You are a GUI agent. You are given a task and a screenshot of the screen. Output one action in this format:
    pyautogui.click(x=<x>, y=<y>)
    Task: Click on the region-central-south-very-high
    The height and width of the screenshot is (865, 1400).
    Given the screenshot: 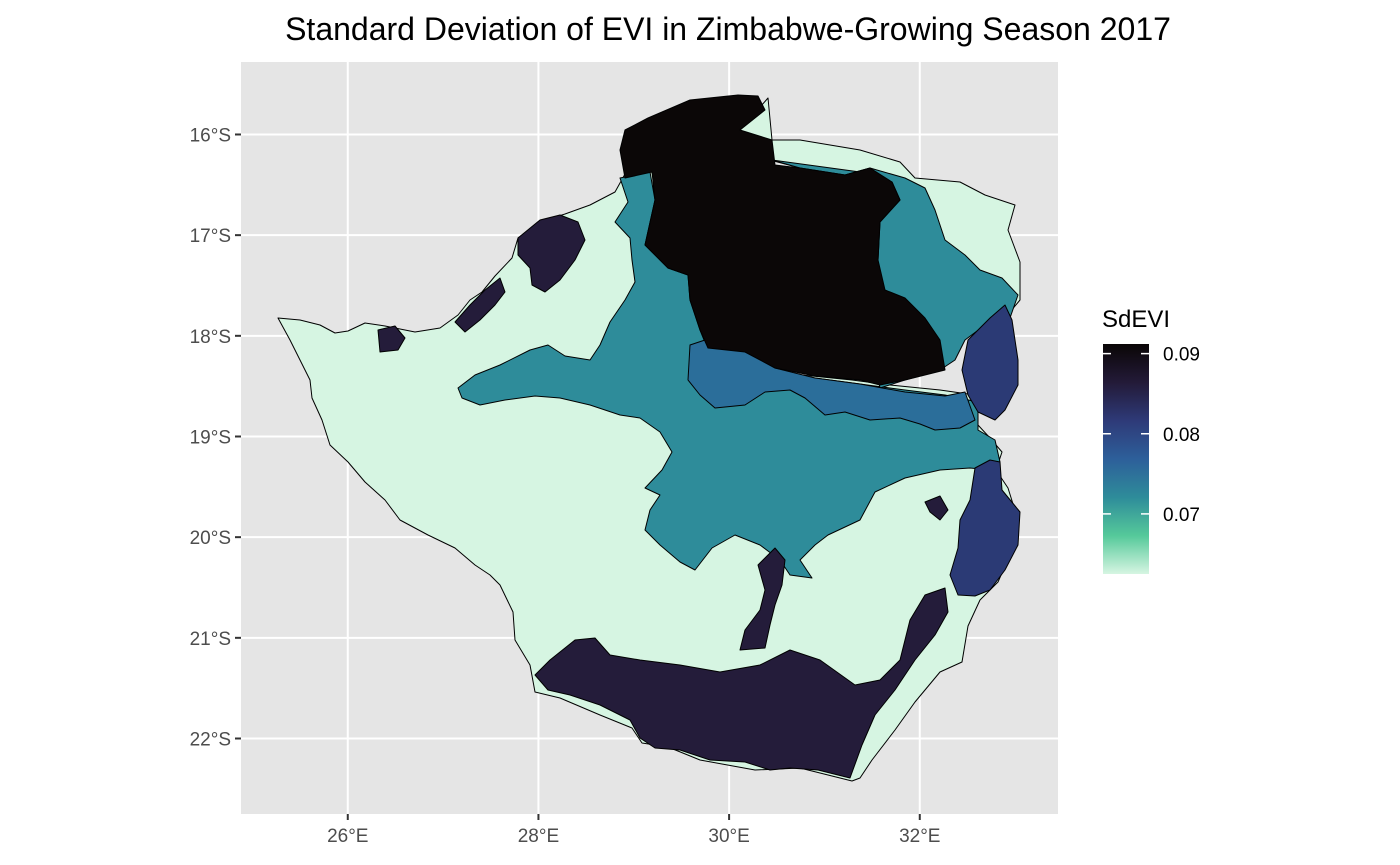 What is the action you would take?
    pyautogui.click(x=762, y=599)
    